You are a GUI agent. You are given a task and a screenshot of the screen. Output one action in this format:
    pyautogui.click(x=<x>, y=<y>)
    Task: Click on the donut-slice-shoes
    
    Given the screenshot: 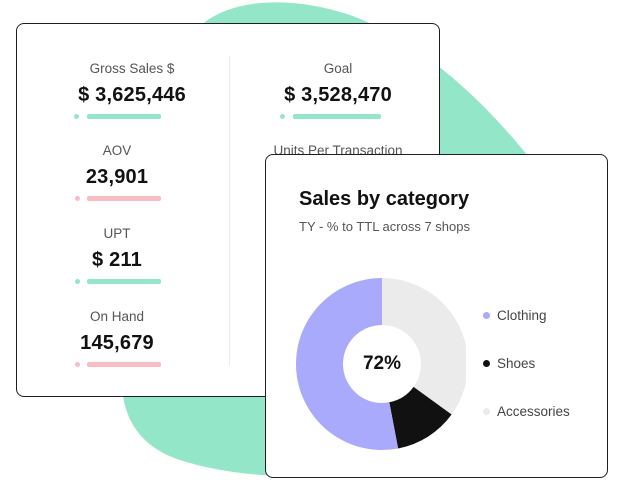 What is the action you would take?
    pyautogui.click(x=420, y=417)
    